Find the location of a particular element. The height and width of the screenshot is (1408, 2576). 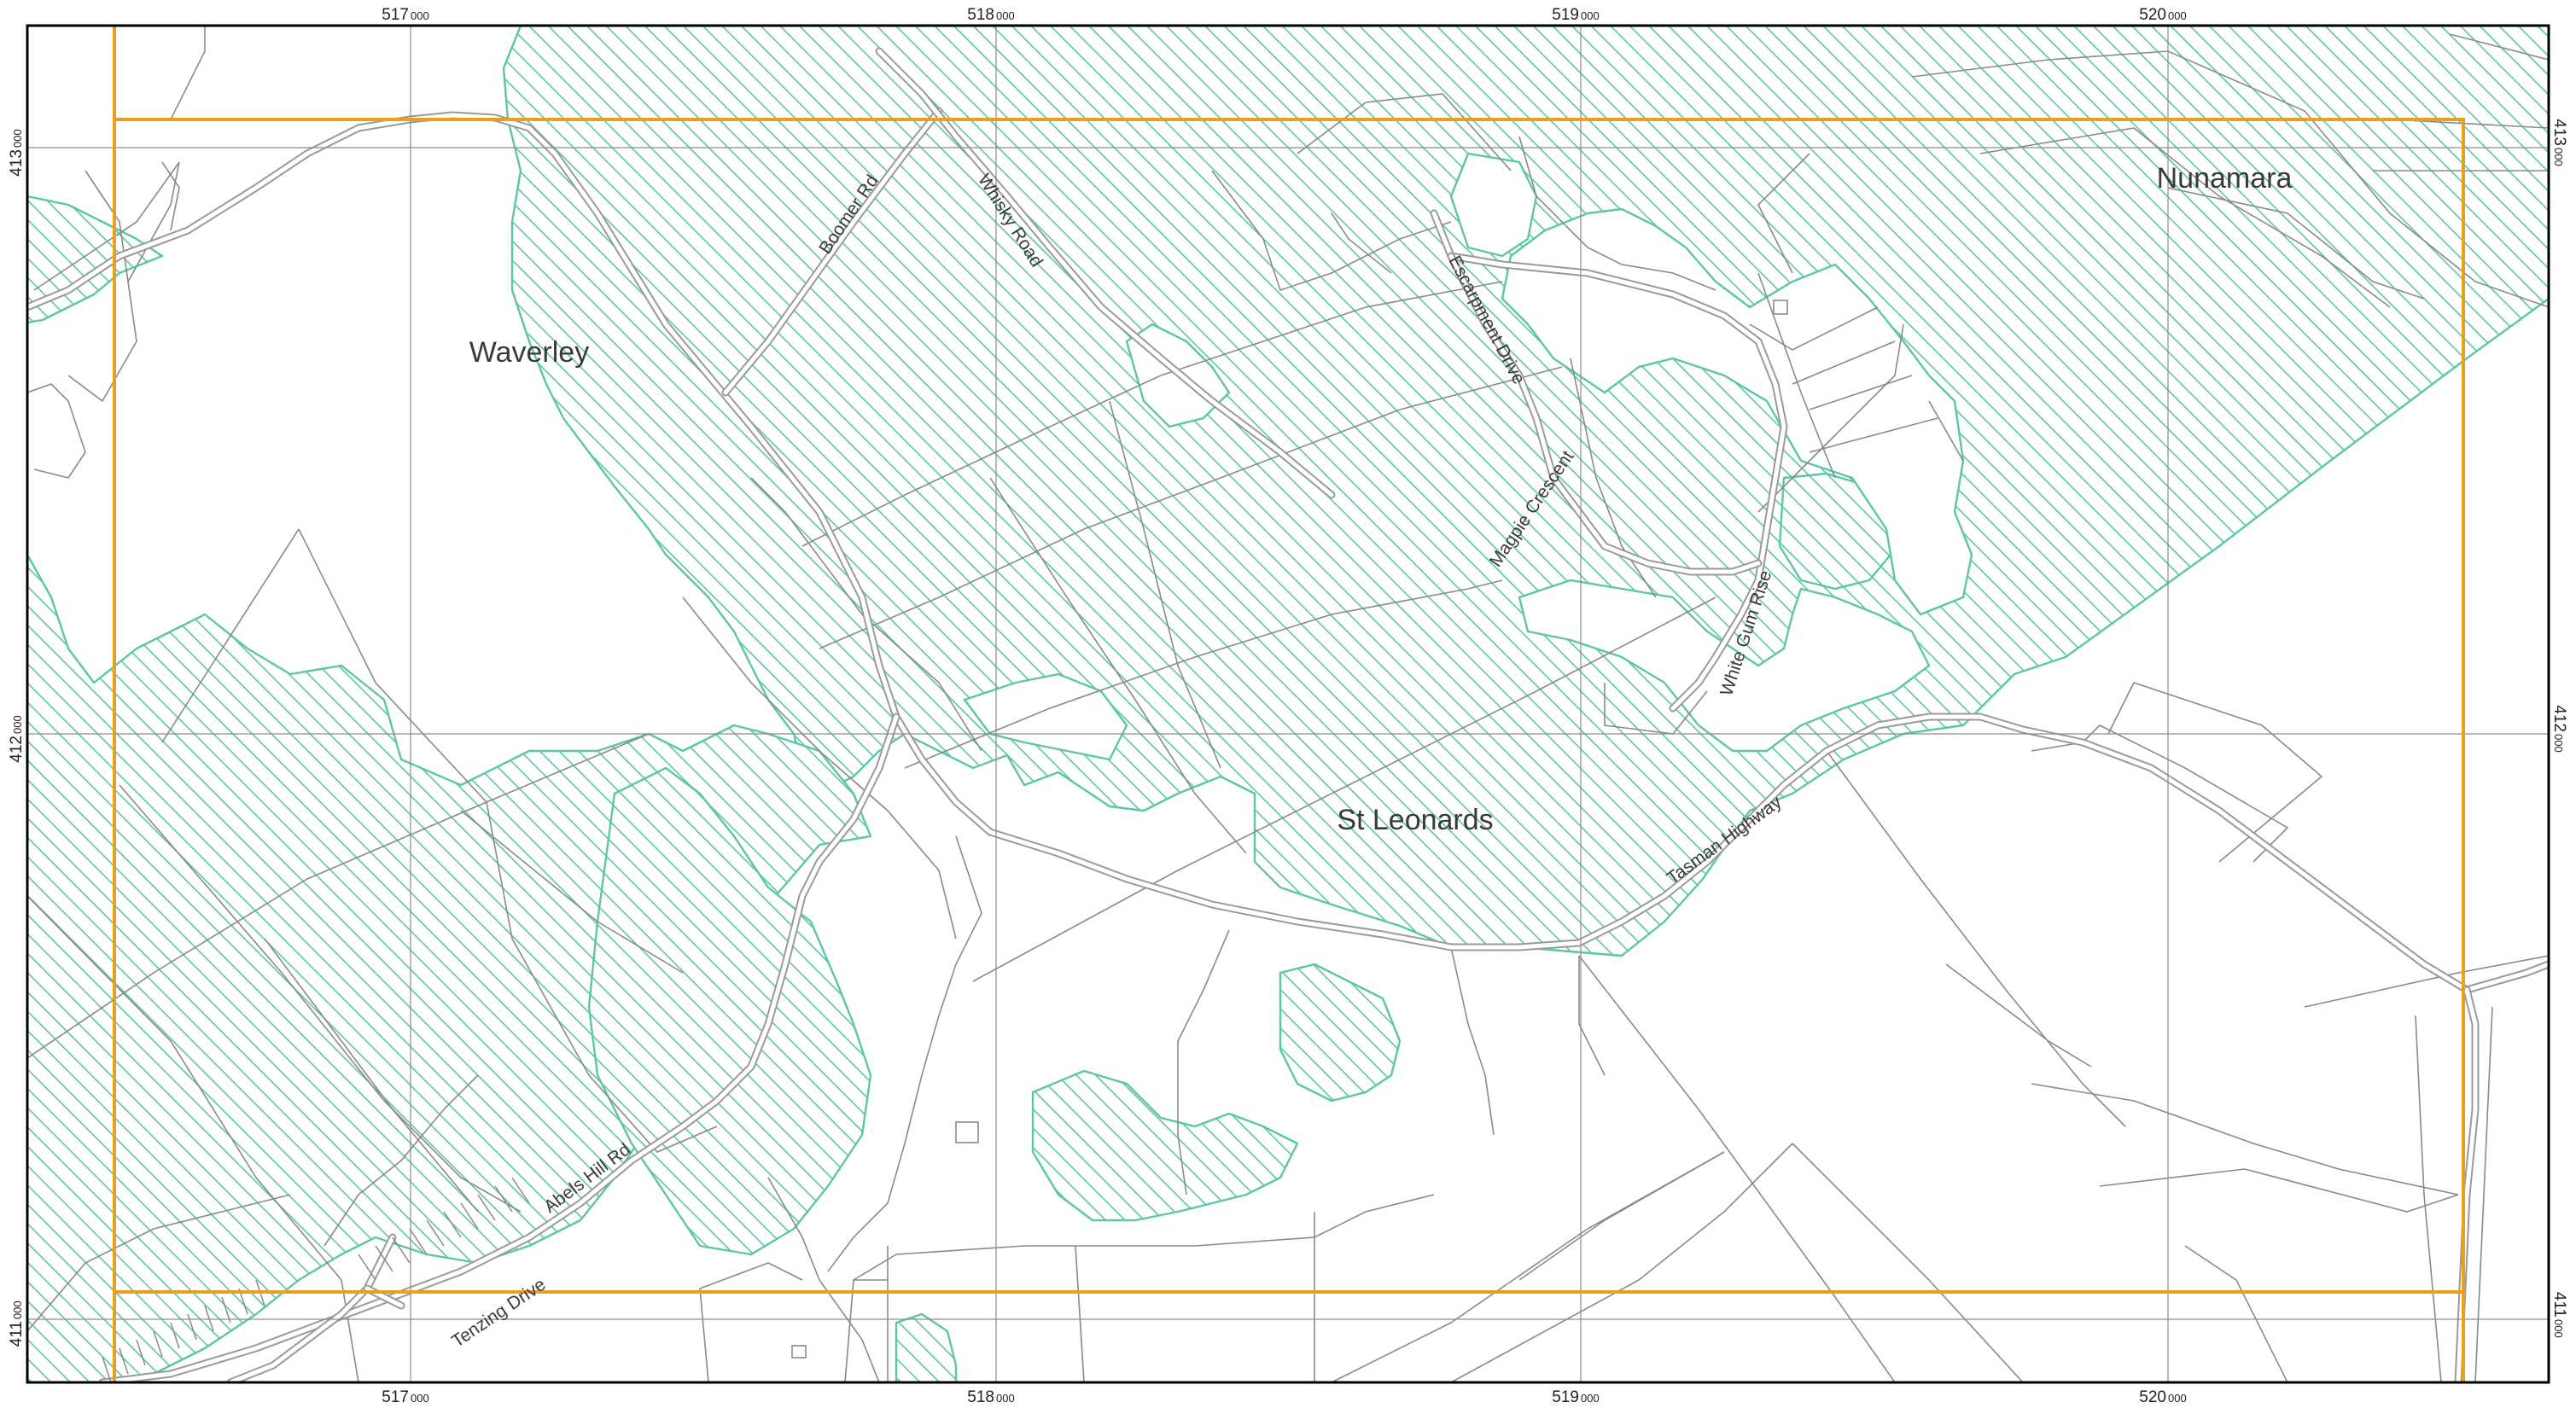

place-label-st-leonards: St Leonards is located at coordinates (1415, 820).